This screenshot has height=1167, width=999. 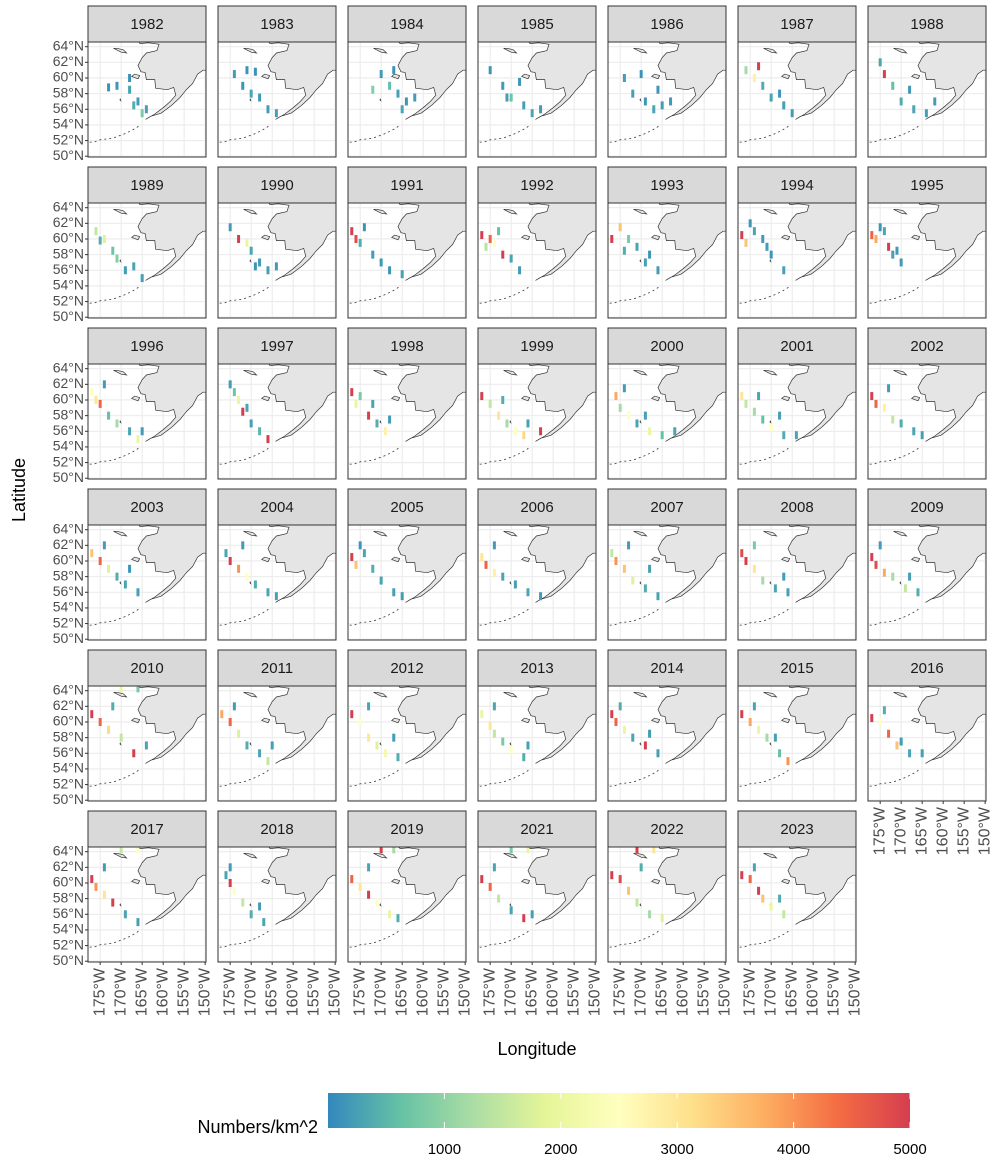 What do you see at coordinates (68, 367) in the screenshot?
I see `y-tick-label: 64°N` at bounding box center [68, 367].